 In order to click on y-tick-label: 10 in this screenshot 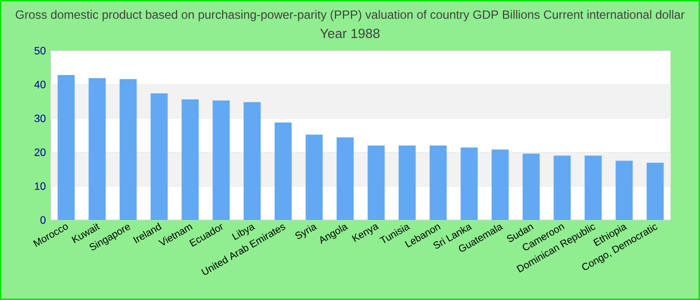, I will do `click(40, 186)`.